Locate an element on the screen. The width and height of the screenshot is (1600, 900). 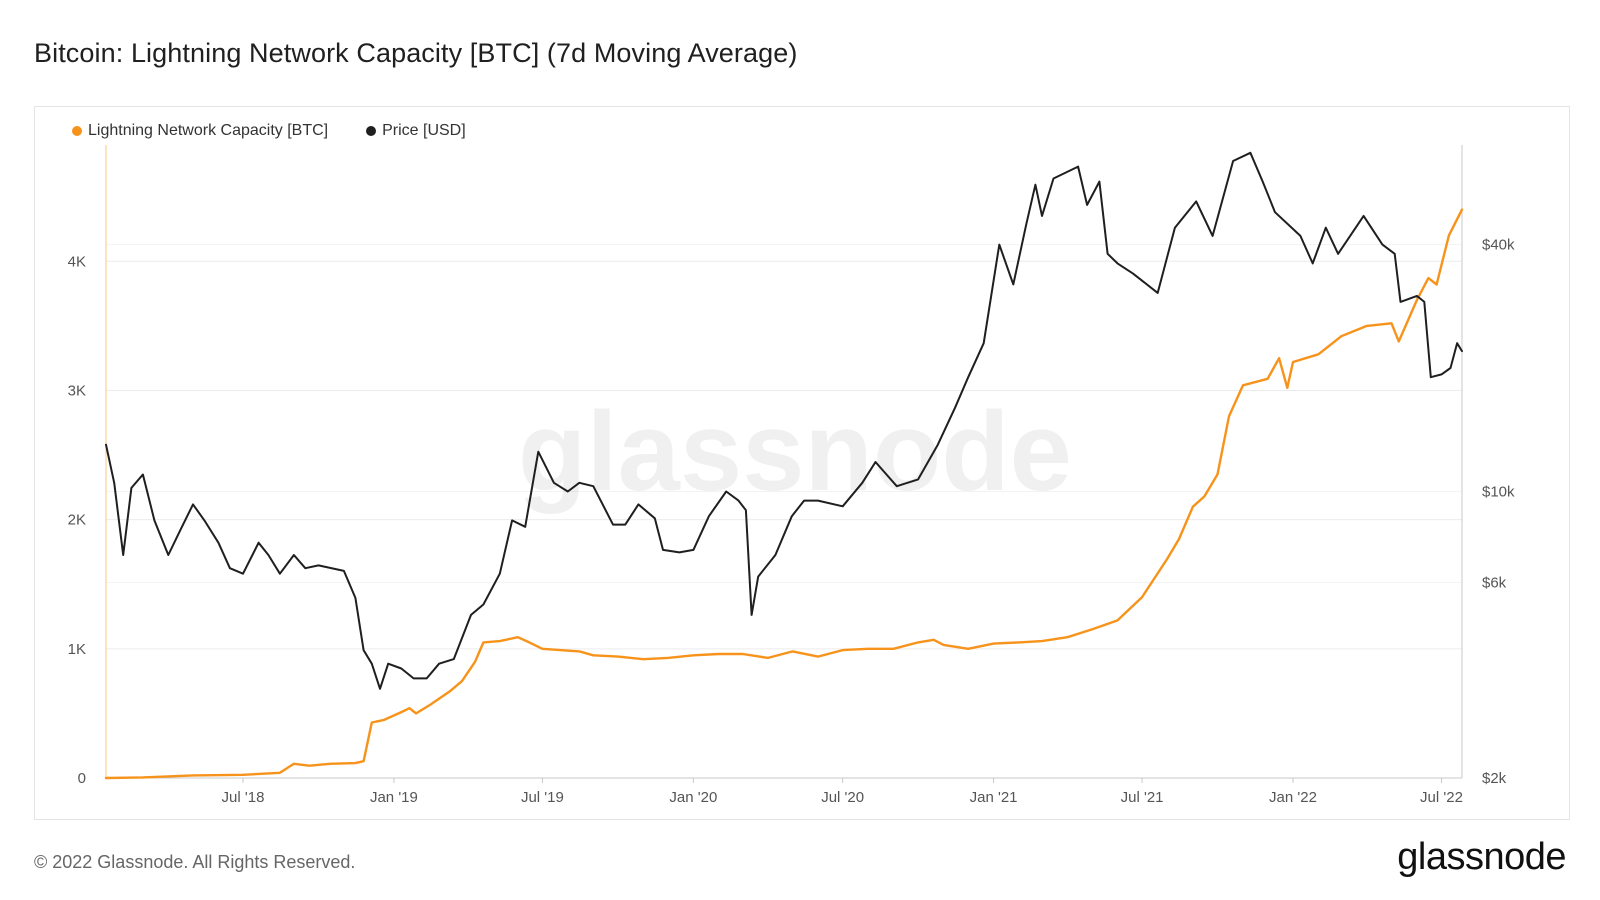
y-right-tick-label: $2k is located at coordinates (1494, 778).